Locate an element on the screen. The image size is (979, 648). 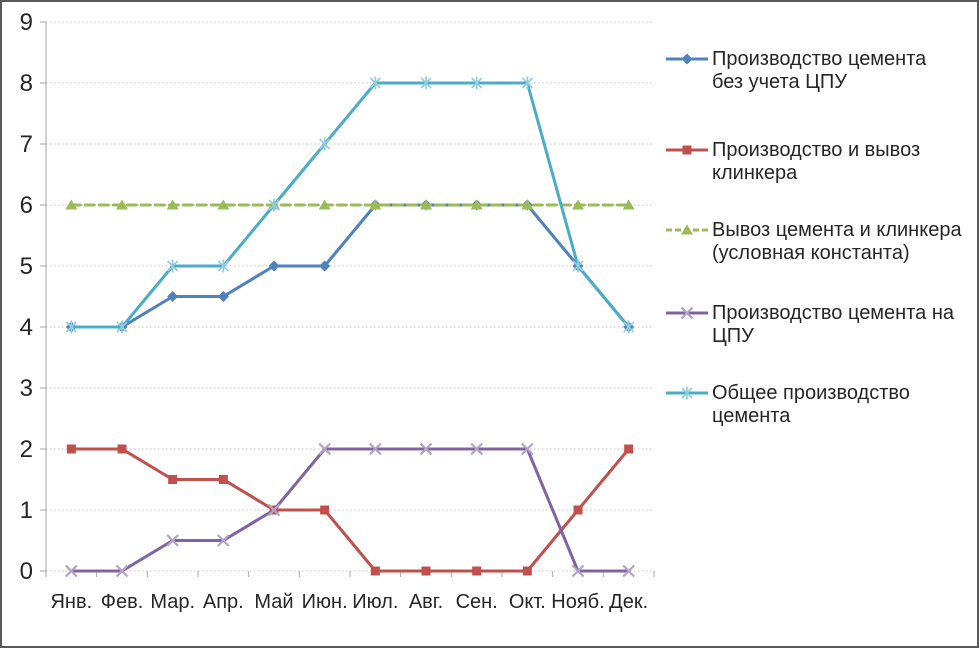
y-axis-tick-label: 6 is located at coordinates (26, 205).